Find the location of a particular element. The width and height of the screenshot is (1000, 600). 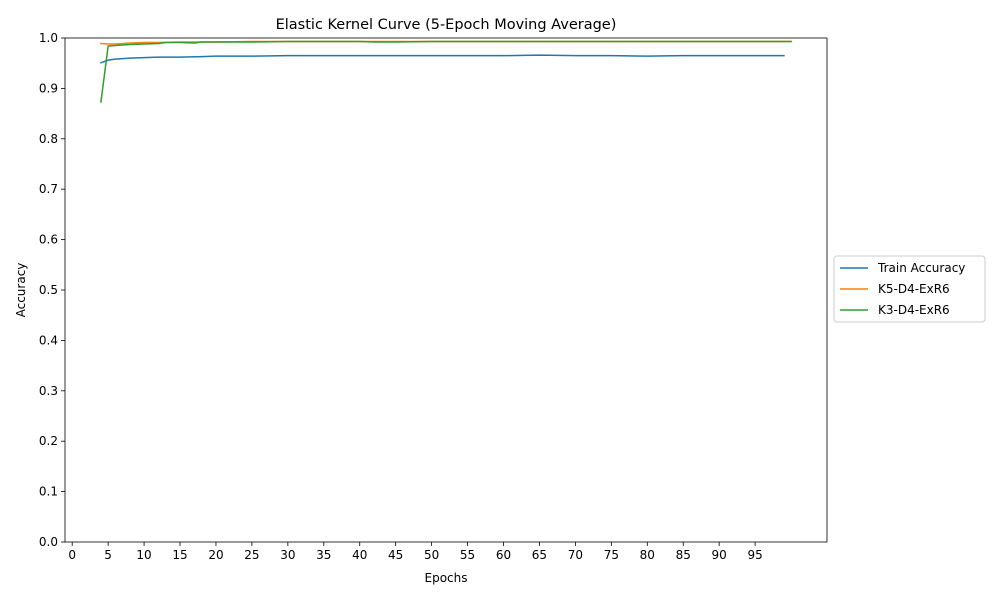

y-tick-label: 0.4 is located at coordinates (48, 340).